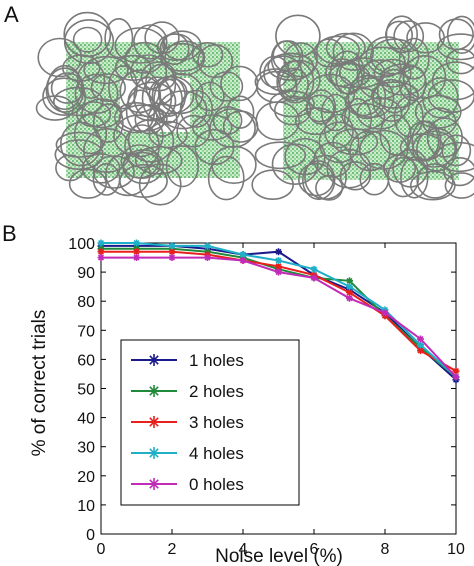  I want to click on legend-label: 4 holes, so click(216, 453).